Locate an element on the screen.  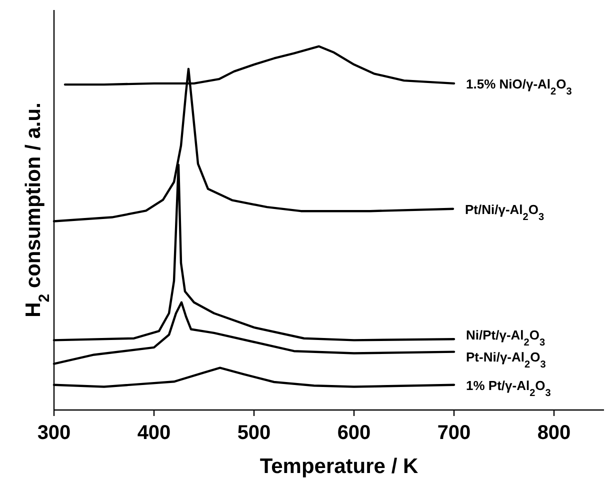
x-tick-label: 400 is located at coordinates (154, 433).